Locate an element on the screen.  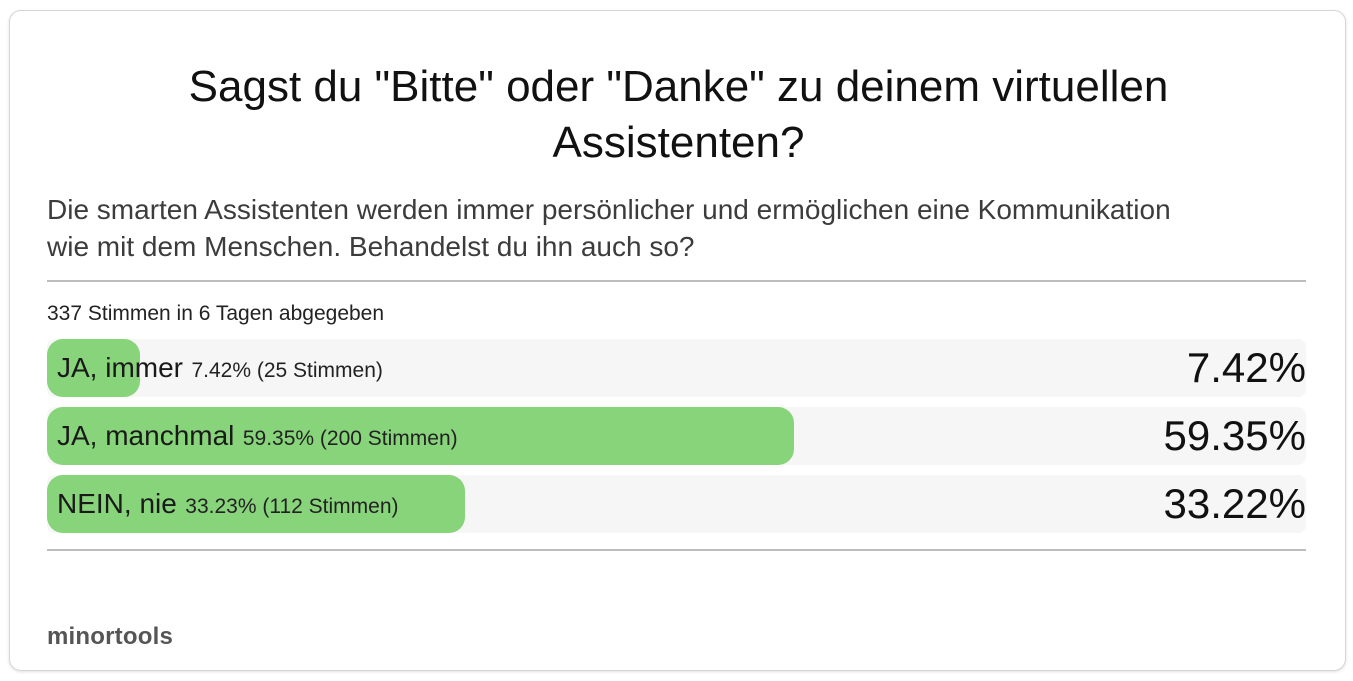
votes-summary: 337 Stimmen in 6 Tagen abgegeben is located at coordinates (216, 313).